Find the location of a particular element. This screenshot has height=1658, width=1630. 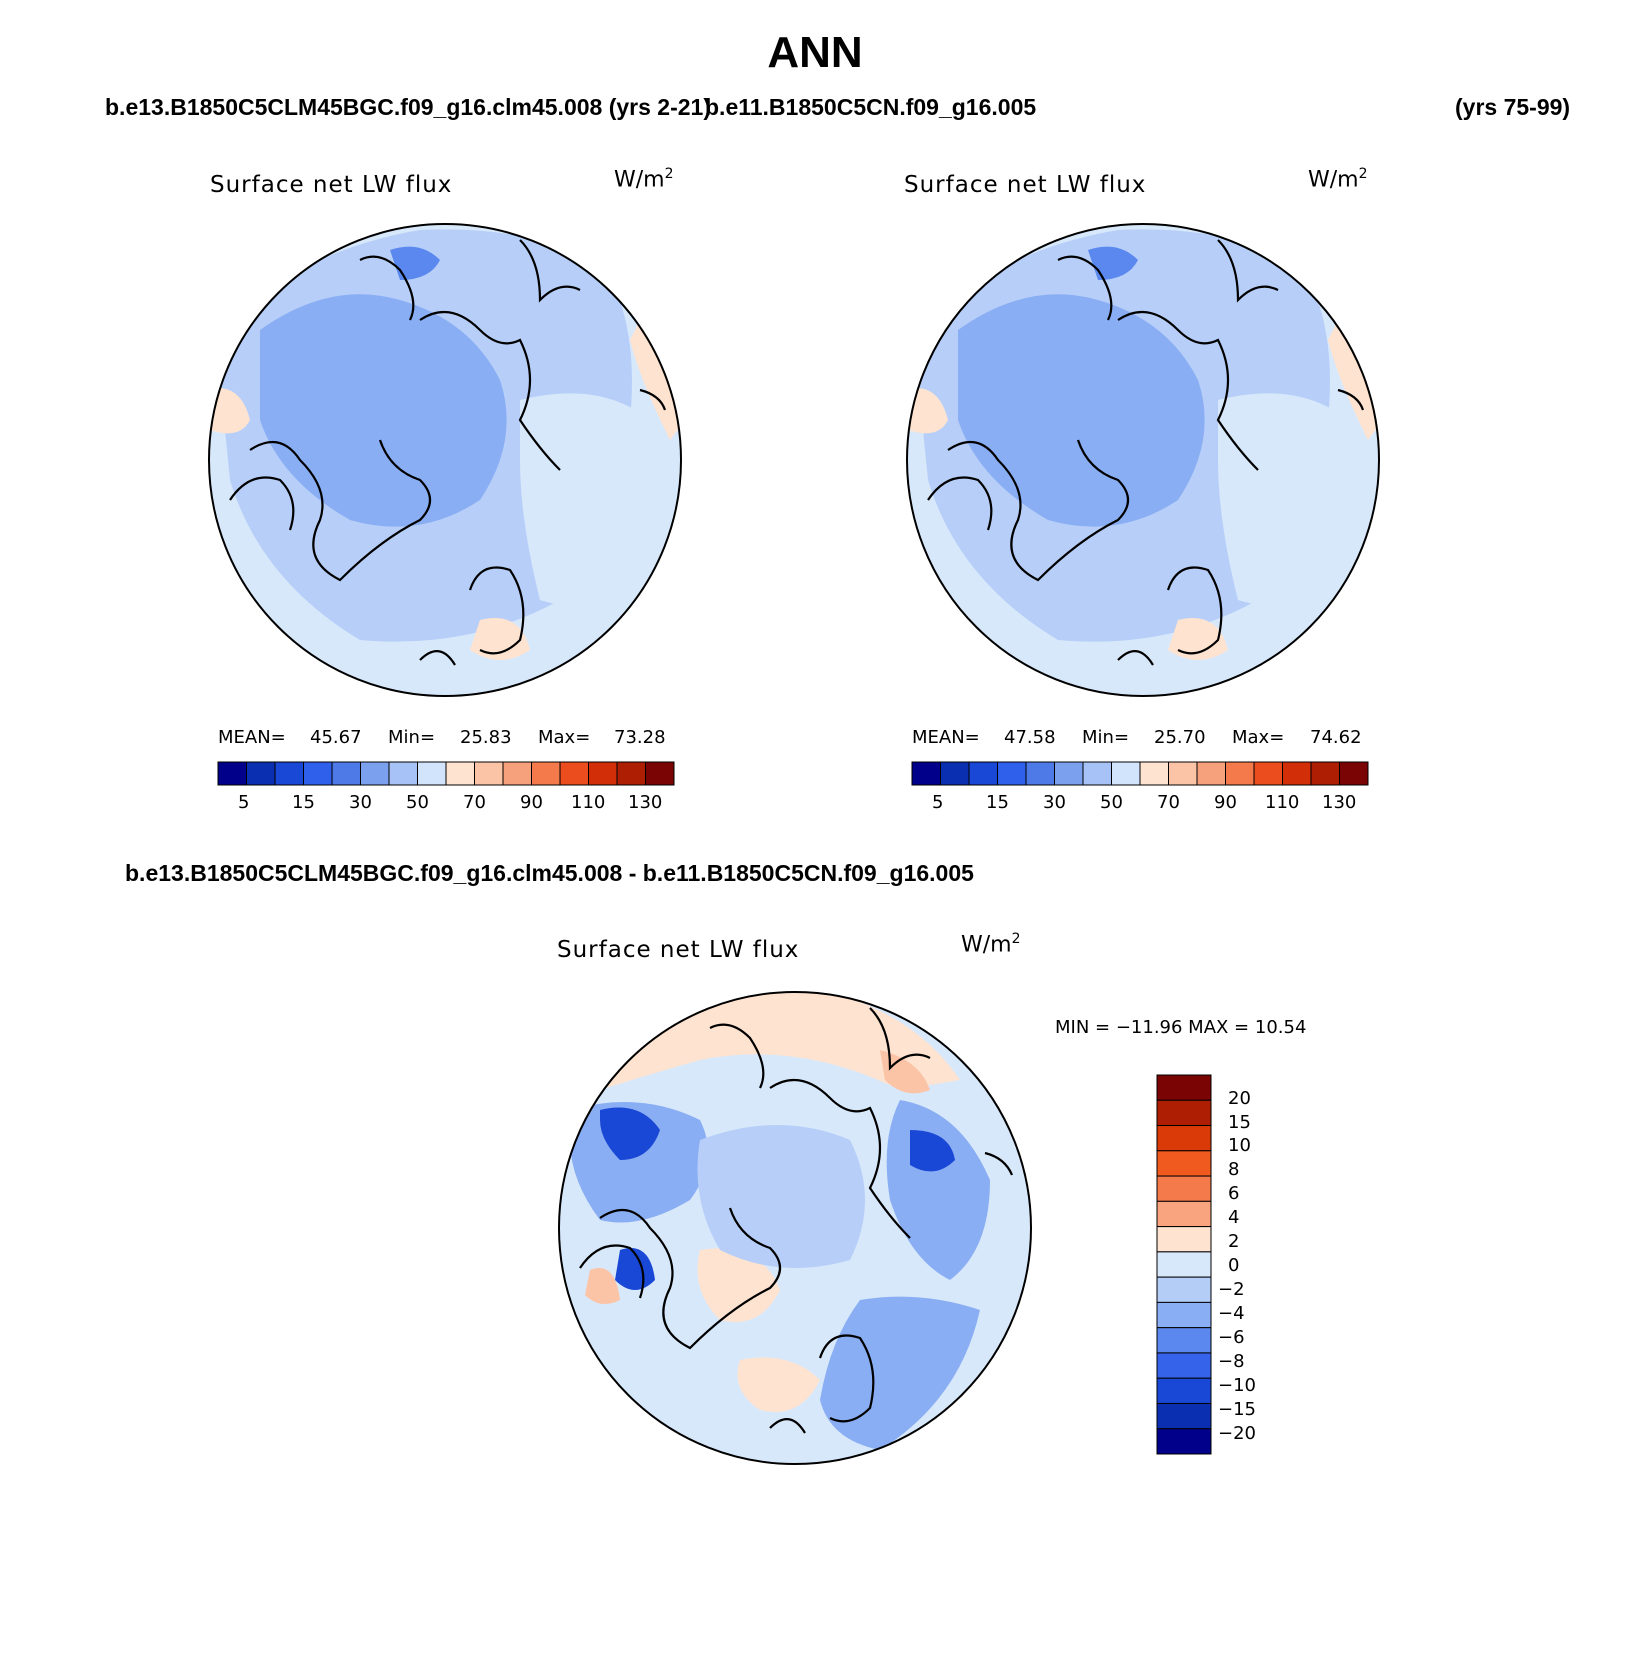

cbd-tick-label: 10 is located at coordinates (1239, 1145).